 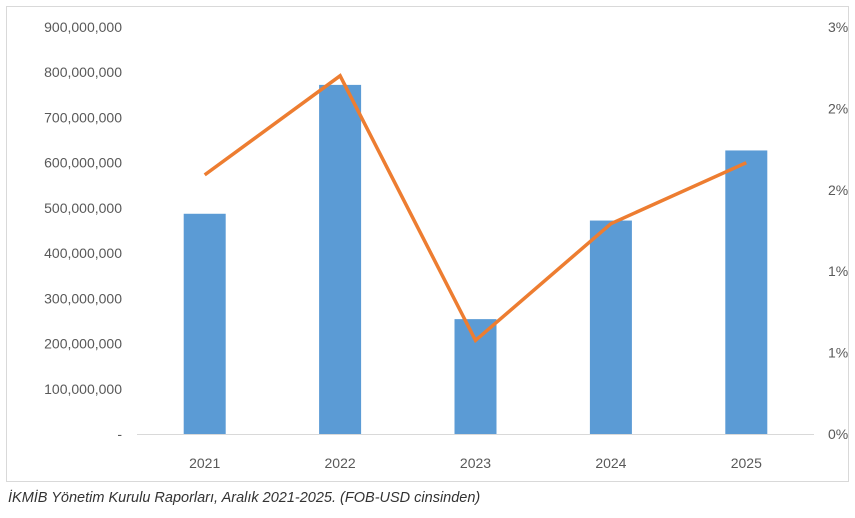 I want to click on x-tick-label: 2023, so click(x=475, y=463).